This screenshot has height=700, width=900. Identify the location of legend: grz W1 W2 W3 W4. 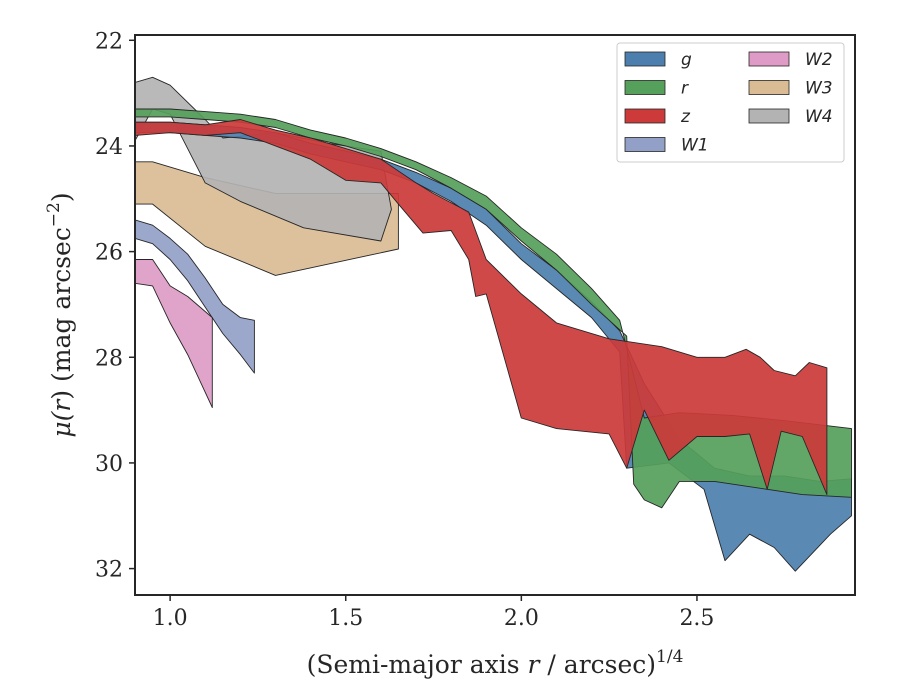
(730, 102).